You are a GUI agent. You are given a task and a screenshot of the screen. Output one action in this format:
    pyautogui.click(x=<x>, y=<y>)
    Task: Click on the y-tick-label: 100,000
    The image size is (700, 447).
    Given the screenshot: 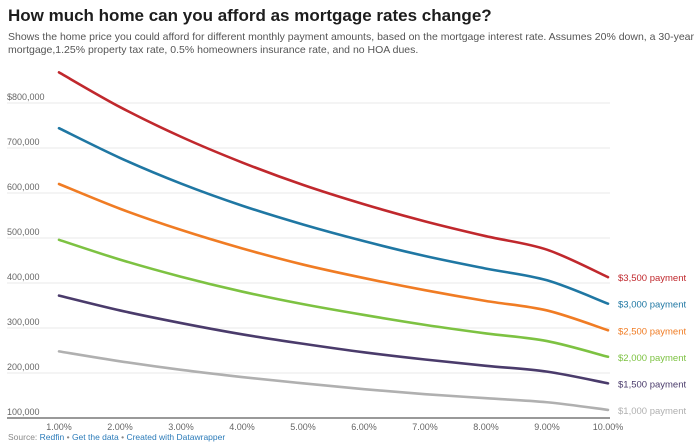 What is the action you would take?
    pyautogui.click(x=23, y=412)
    